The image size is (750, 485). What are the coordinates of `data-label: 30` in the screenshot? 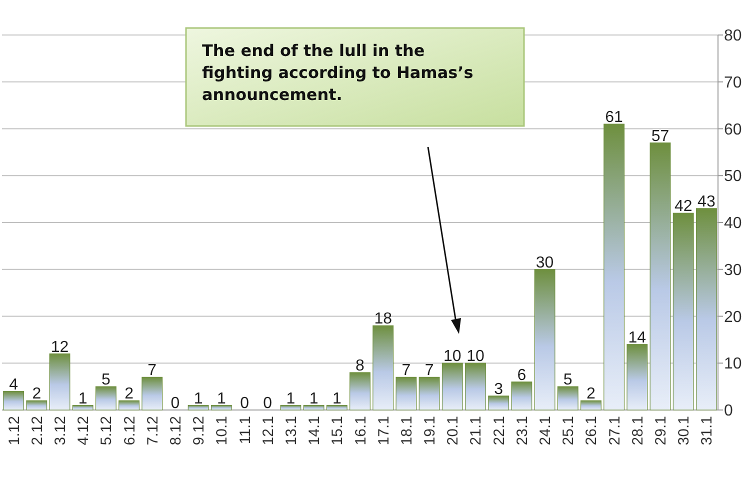 It's located at (545, 263).